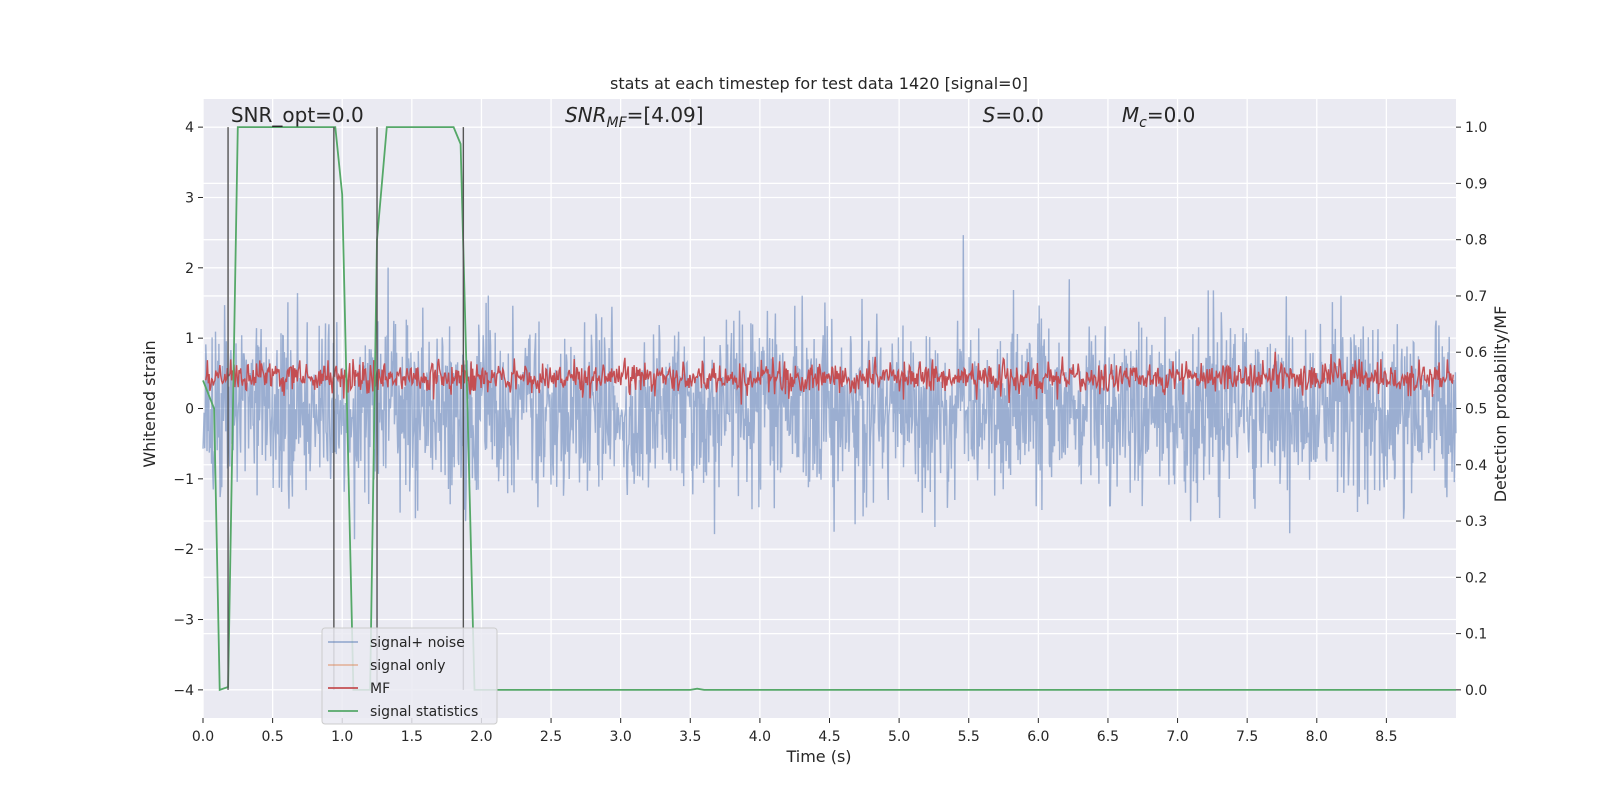 The width and height of the screenshot is (1600, 800). Describe the element at coordinates (189, 339) in the screenshot. I see `y-tick-label: 1` at that location.